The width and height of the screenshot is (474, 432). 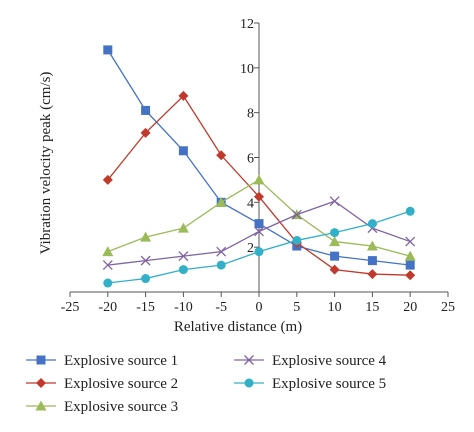 I want to click on legend-label: Explosive source 1, so click(x=121, y=361).